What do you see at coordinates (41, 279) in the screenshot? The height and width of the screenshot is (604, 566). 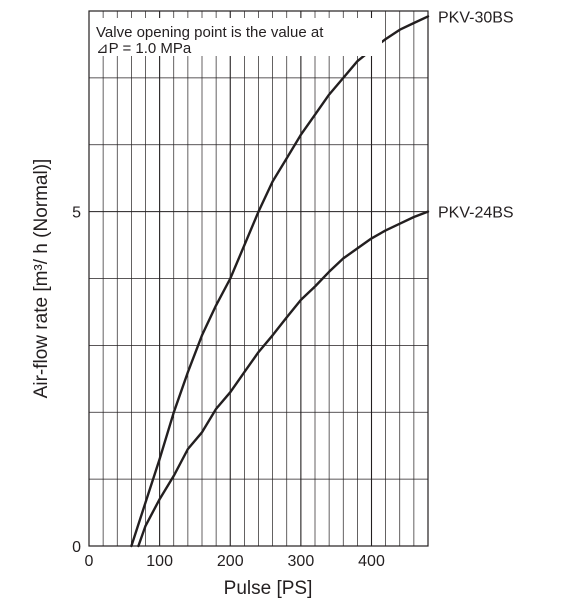 I see `y-axis-label: Air-flow rate [m³/ h (Normal)]` at bounding box center [41, 279].